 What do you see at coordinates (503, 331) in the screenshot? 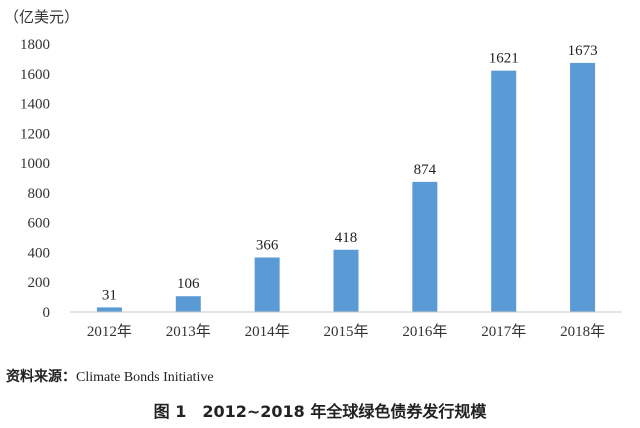
I see `x-tick-label: 2017年` at bounding box center [503, 331].